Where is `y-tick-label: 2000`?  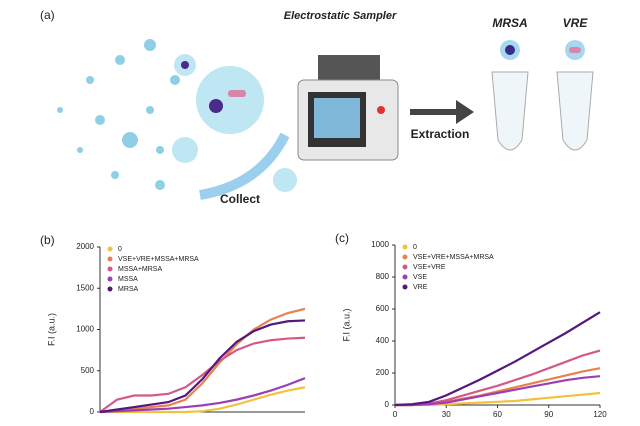
y-tick-label: 2000 is located at coordinates (85, 246).